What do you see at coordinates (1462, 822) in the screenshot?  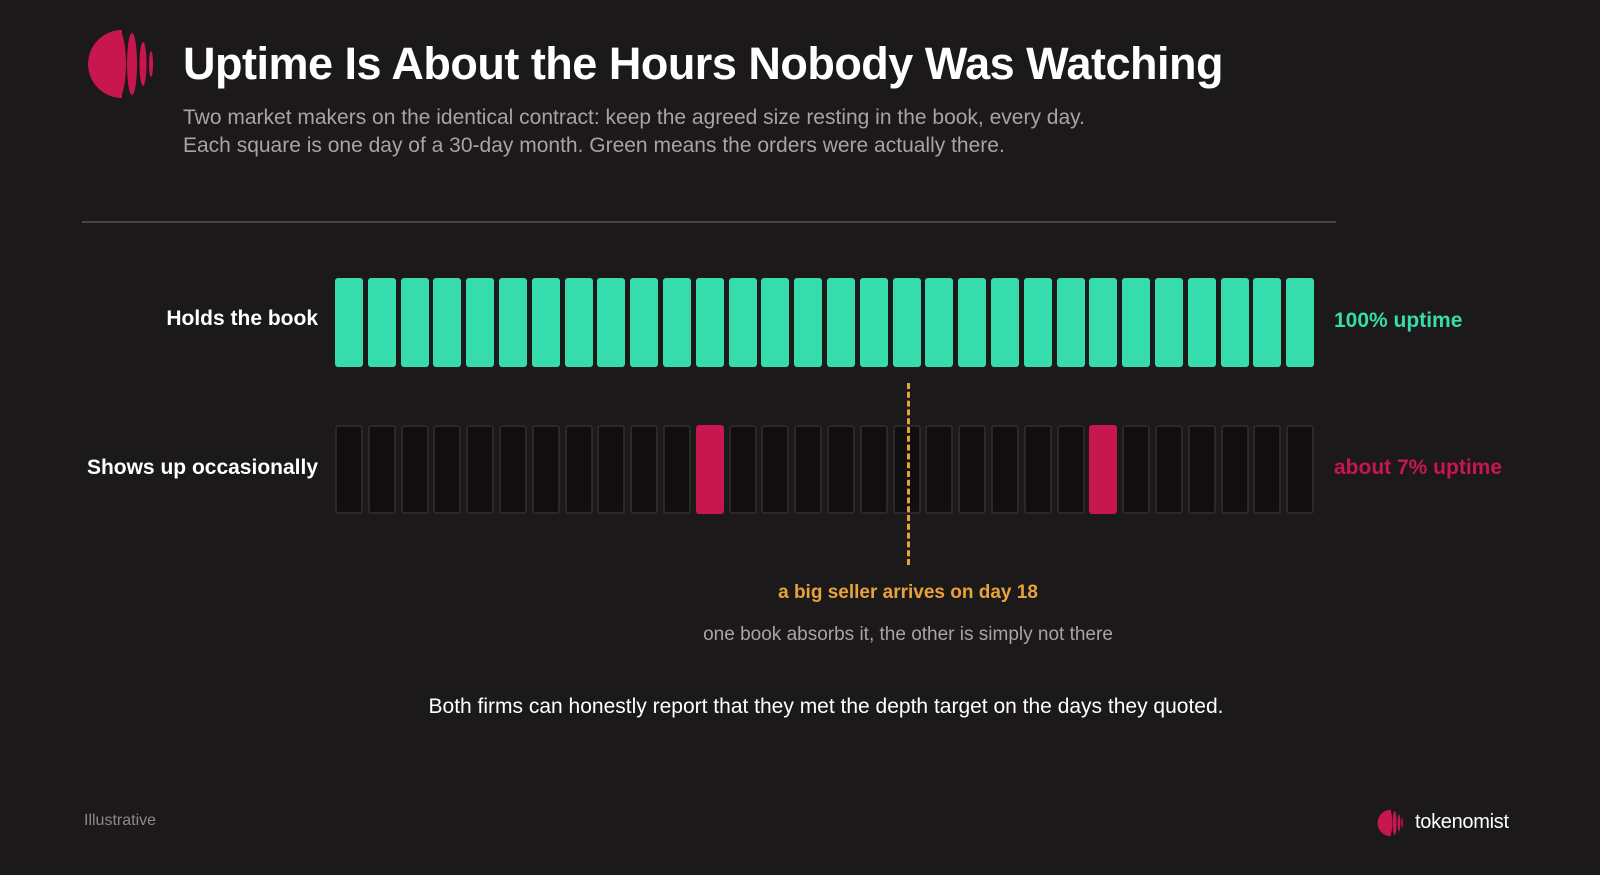 I see `brand-name: tokenomist` at bounding box center [1462, 822].